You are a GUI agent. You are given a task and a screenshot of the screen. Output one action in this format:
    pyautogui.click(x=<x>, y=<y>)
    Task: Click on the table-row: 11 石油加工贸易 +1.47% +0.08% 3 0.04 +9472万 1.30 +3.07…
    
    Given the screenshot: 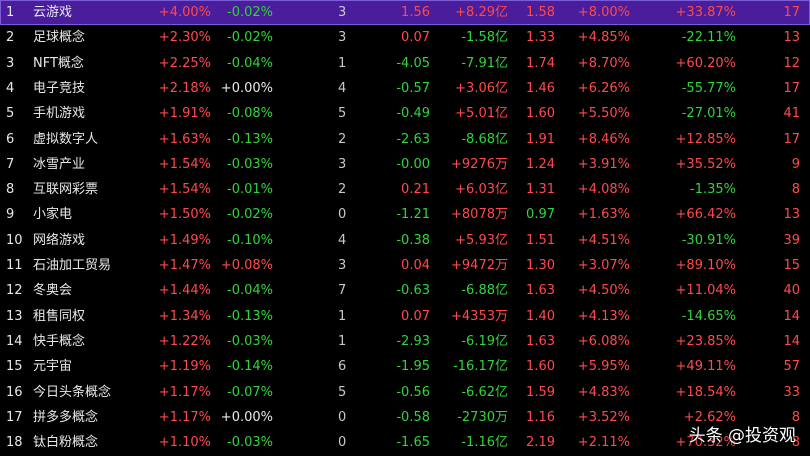 What is the action you would take?
    pyautogui.click(x=405, y=265)
    